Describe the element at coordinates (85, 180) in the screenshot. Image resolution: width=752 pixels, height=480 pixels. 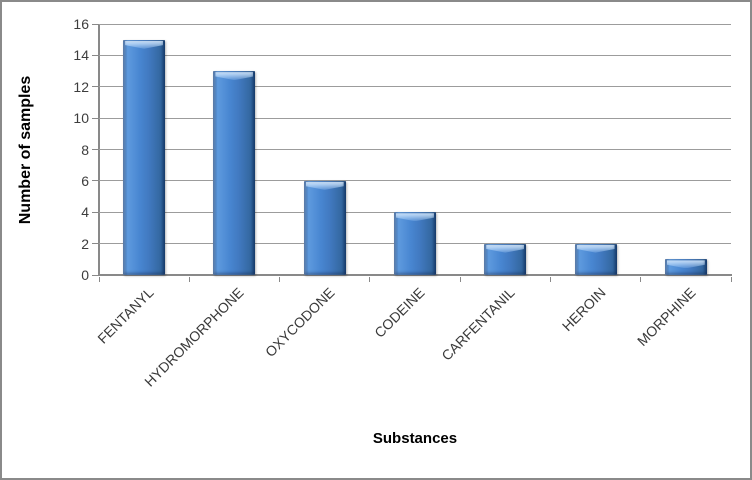
I see `y-tick-label: 6` at that location.